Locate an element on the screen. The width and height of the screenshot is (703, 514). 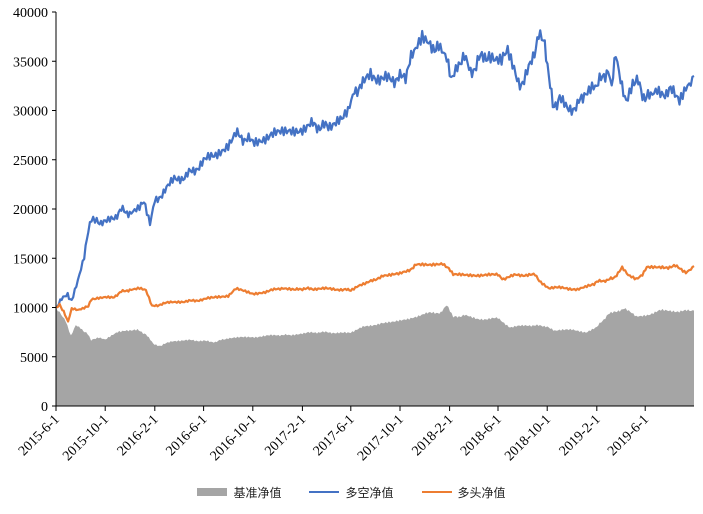
x-tick-label: 2016-6-1 is located at coordinates (187, 435).